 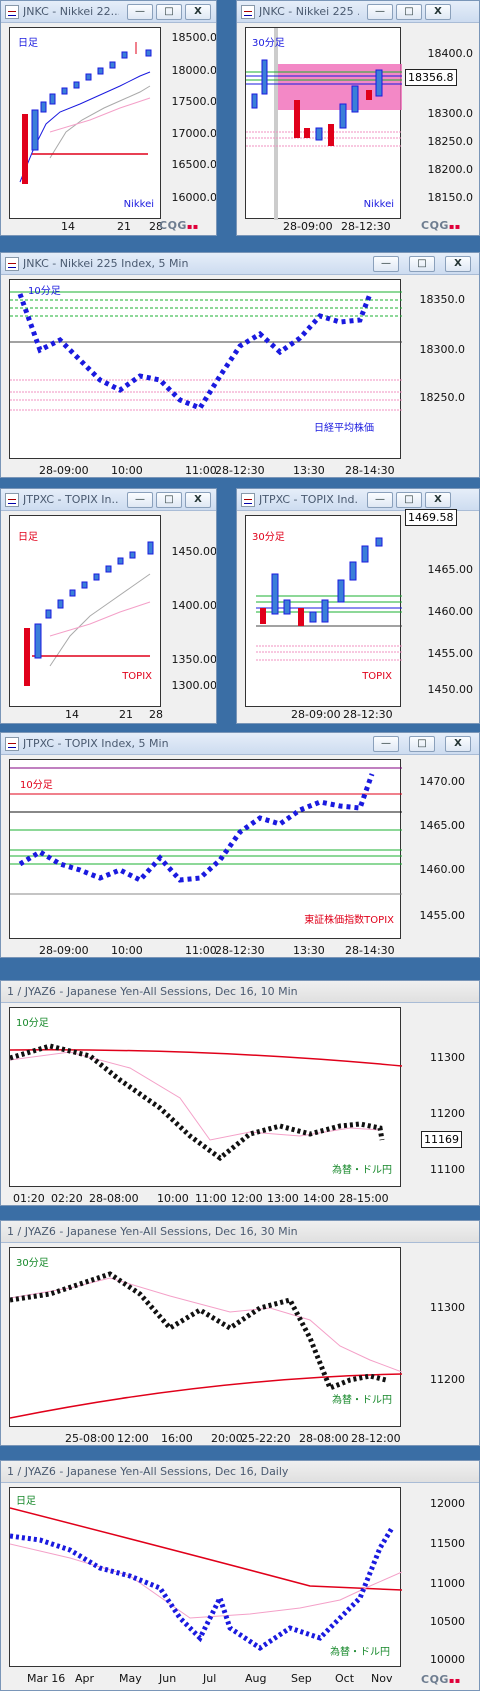 I want to click on chart-plot-area: 日足 TOPIX, so click(x=85, y=611).